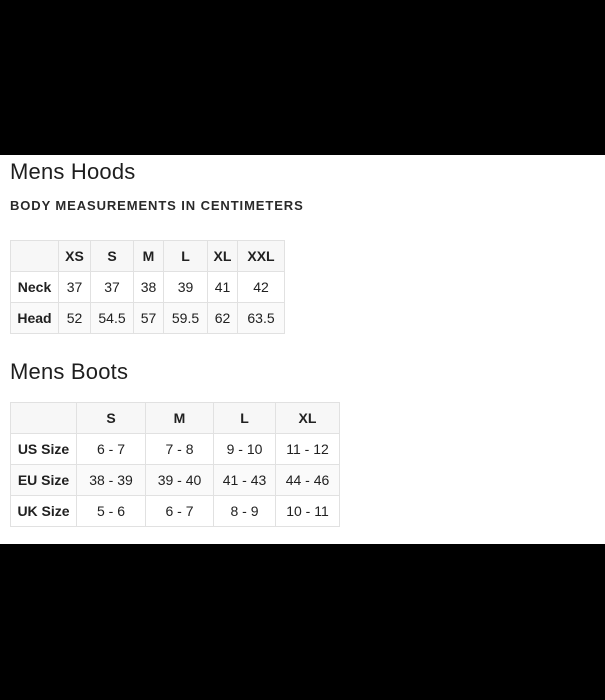 The width and height of the screenshot is (605, 700). Describe the element at coordinates (244, 449) in the screenshot. I see `table-cell: 9 - 10` at that location.